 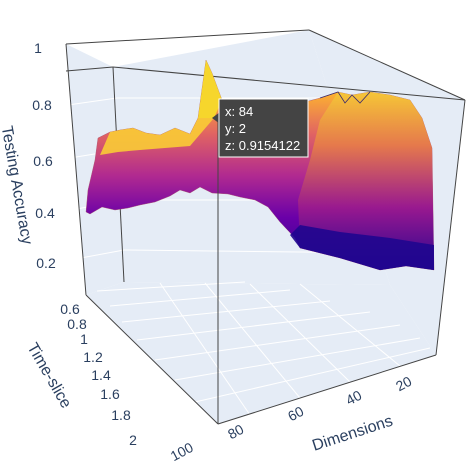 I want to click on x-tick-4: 20, so click(x=403, y=384).